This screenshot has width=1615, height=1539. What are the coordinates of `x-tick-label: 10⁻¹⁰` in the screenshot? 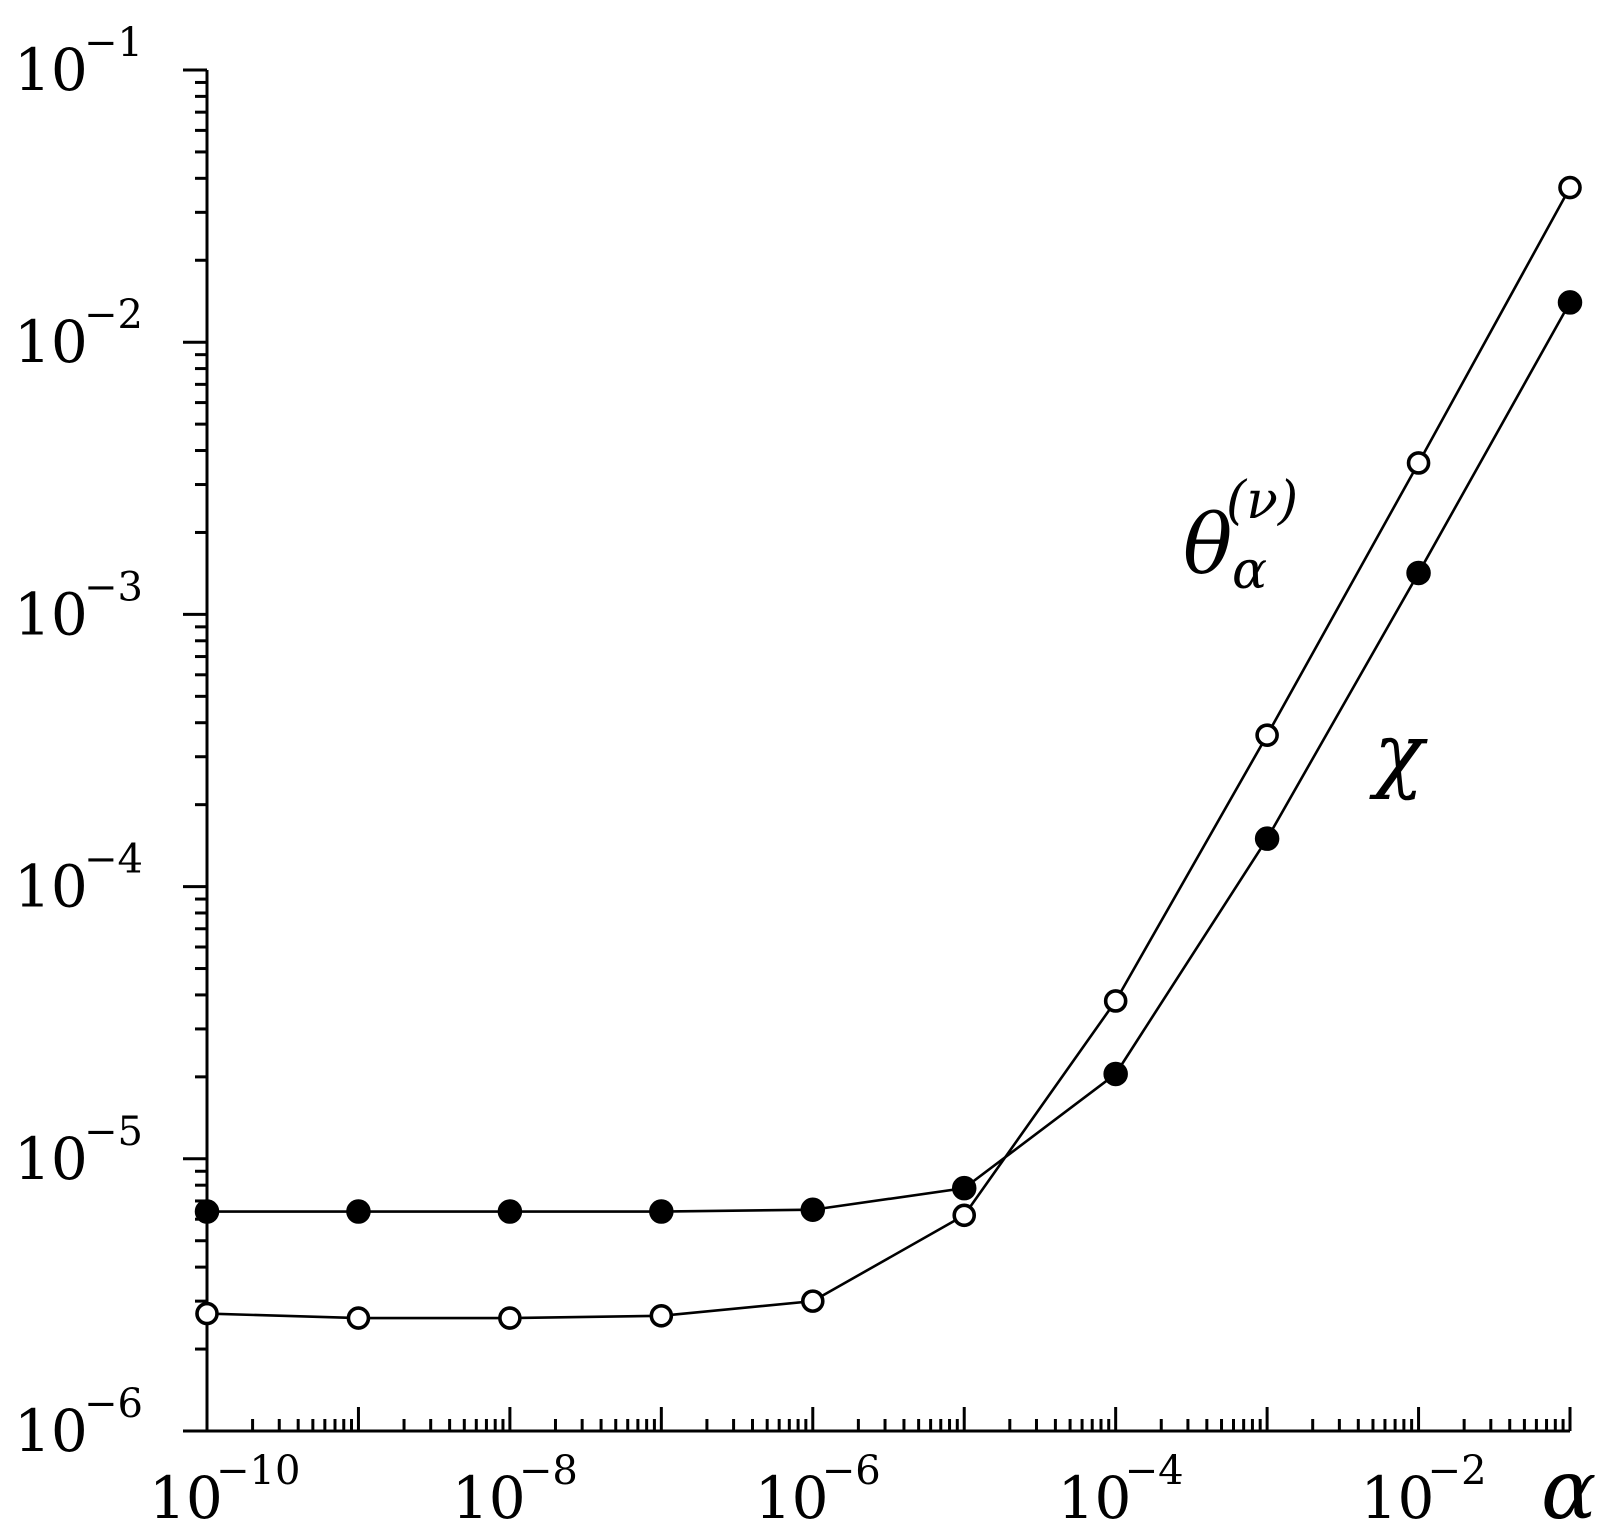 It's located at (224, 1490).